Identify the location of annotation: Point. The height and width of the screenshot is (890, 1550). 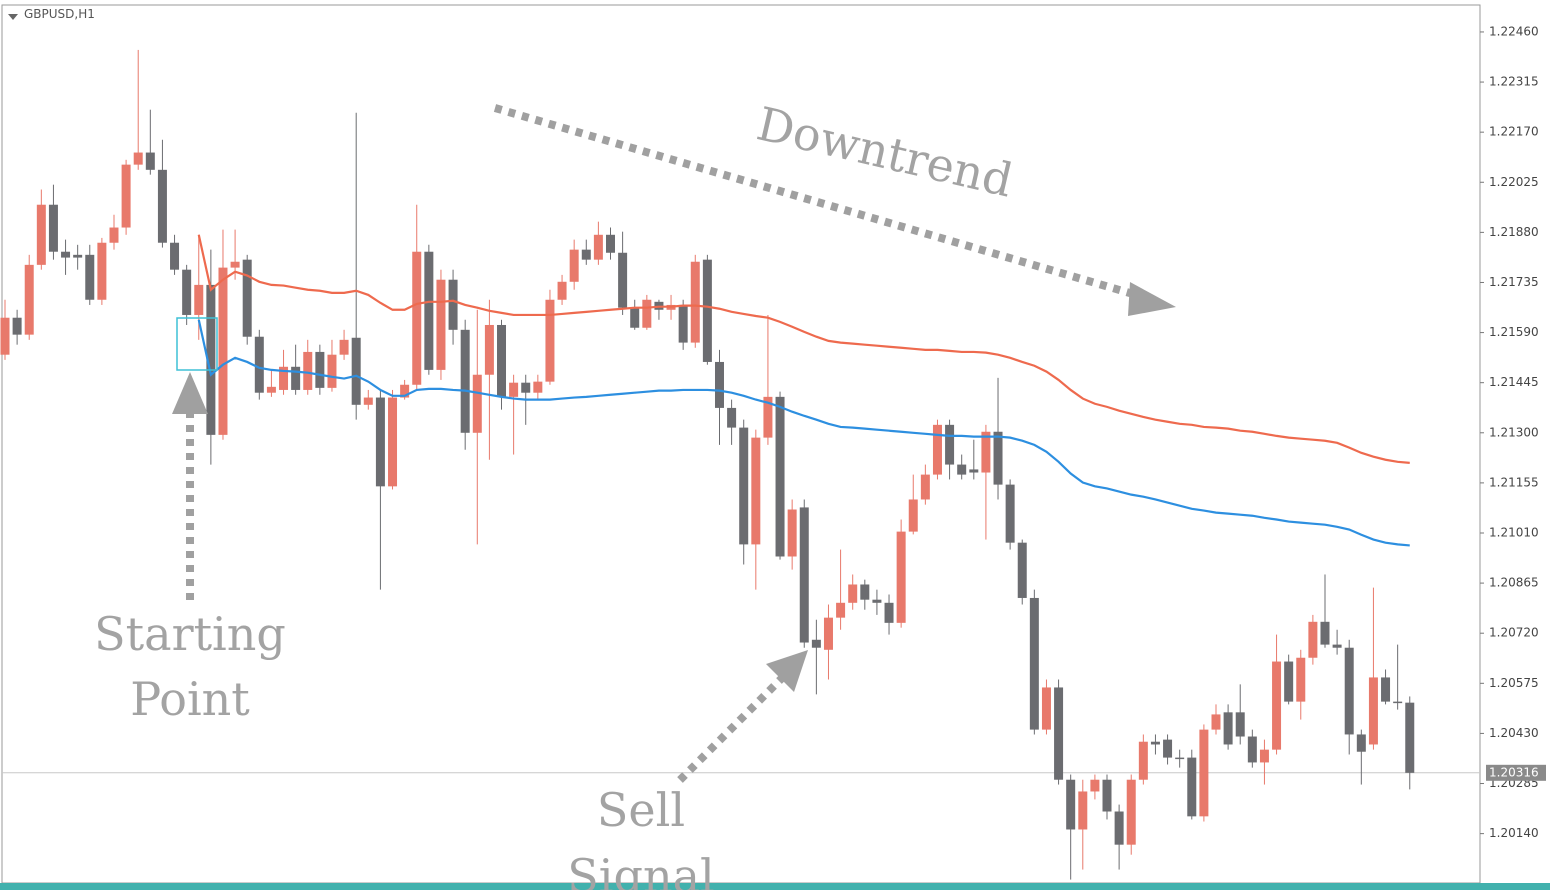
(190, 699).